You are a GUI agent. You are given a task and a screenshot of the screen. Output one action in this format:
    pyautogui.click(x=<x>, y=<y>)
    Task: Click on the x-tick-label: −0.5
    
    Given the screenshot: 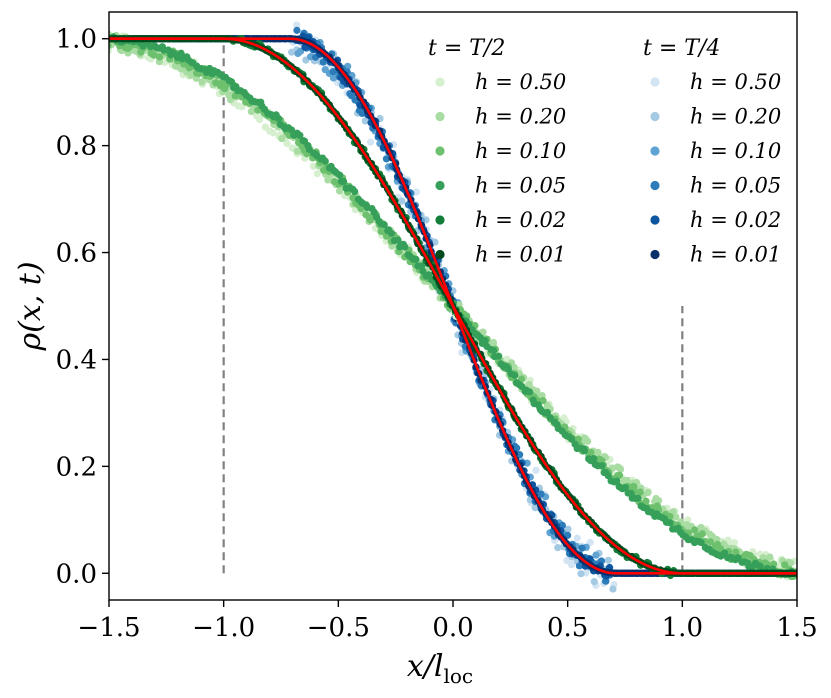 What is the action you would take?
    pyautogui.click(x=338, y=628)
    